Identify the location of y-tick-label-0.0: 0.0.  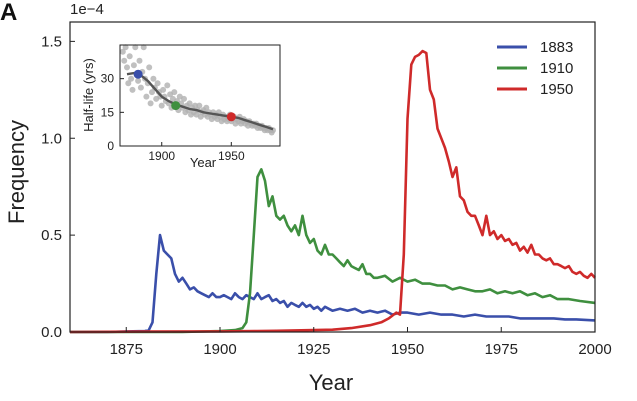
(51, 332).